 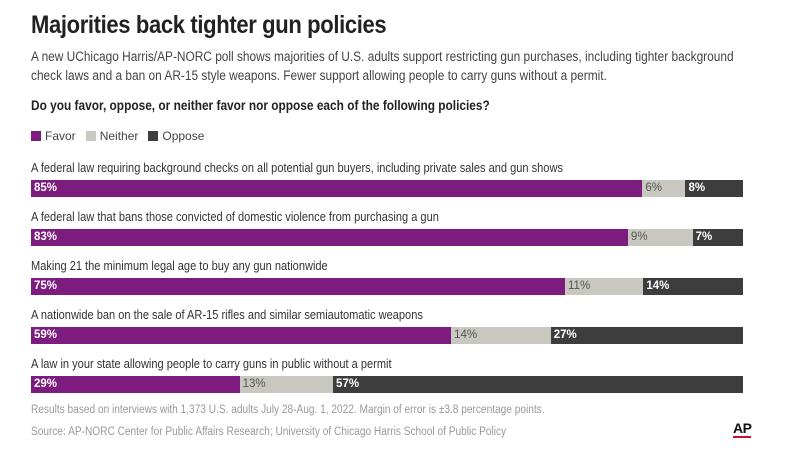 I want to click on legend-label: Oppose, so click(x=183, y=136).